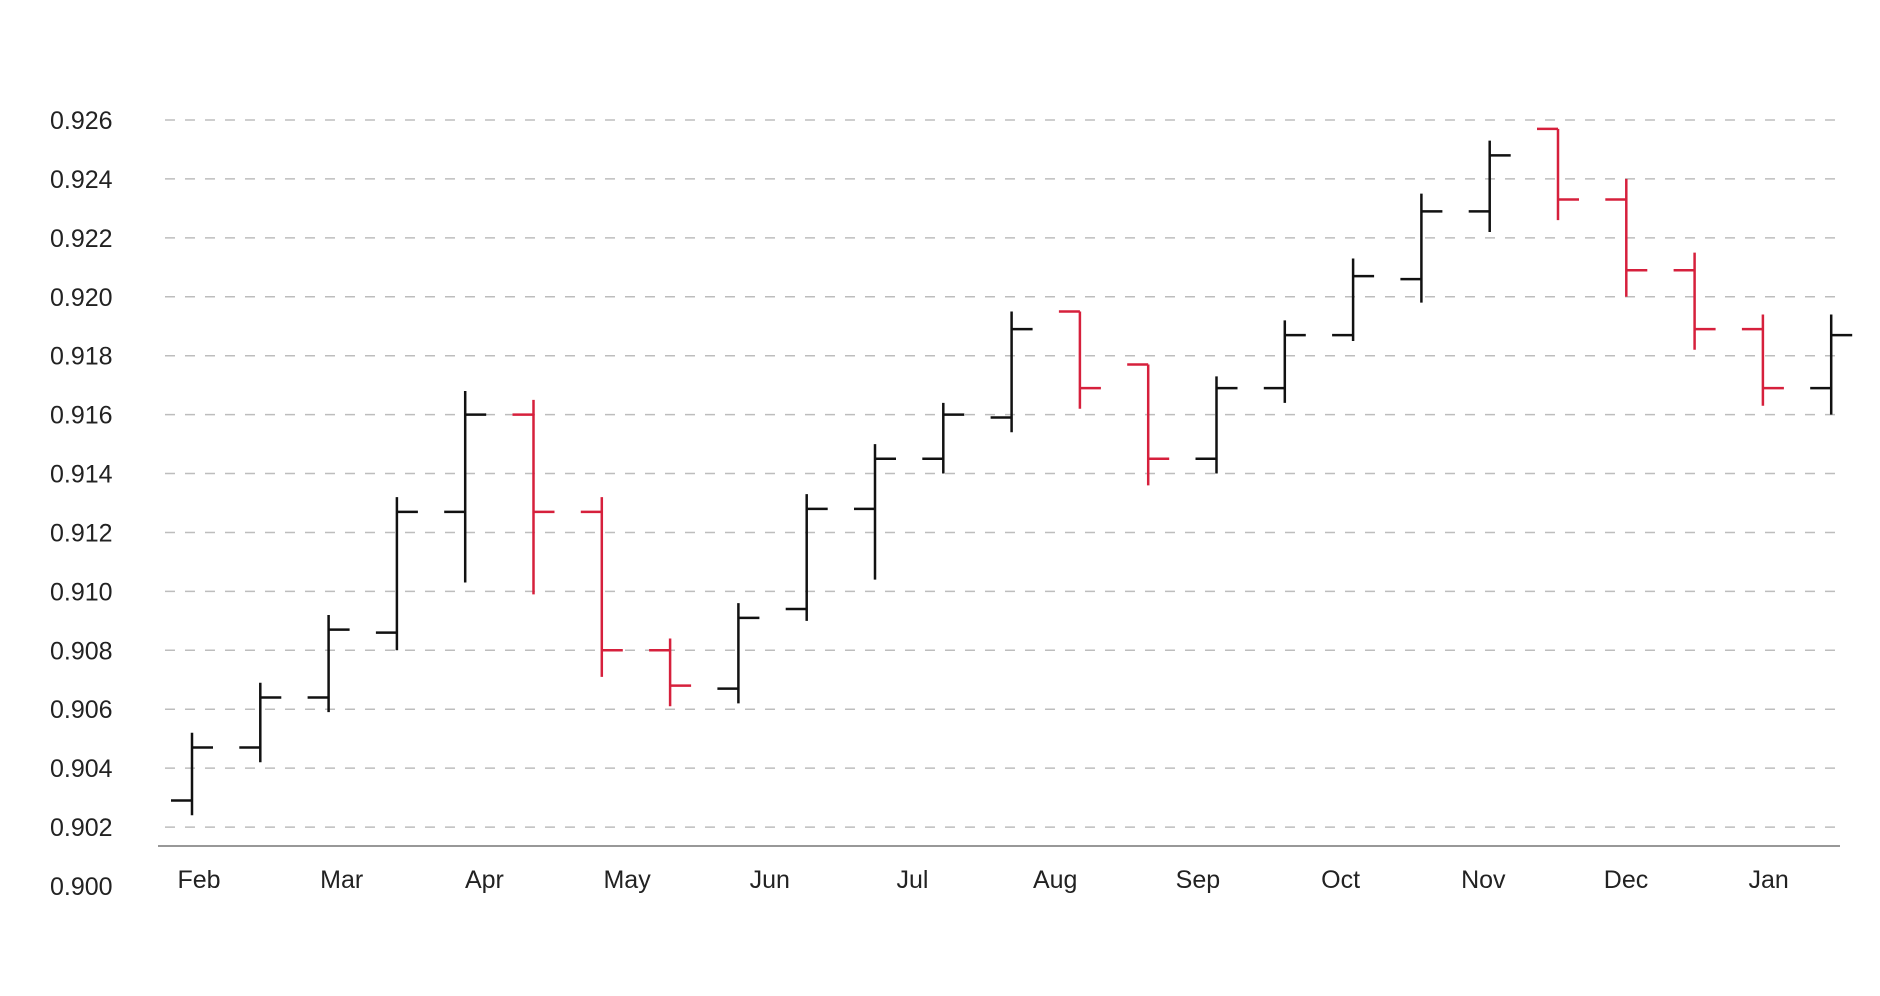 The width and height of the screenshot is (1880, 996). Describe the element at coordinates (982, 880) in the screenshot. I see `x-axis: Feb Mar Apr May Jun Jul Aug Sep Oct Nov Dec Jan` at that location.